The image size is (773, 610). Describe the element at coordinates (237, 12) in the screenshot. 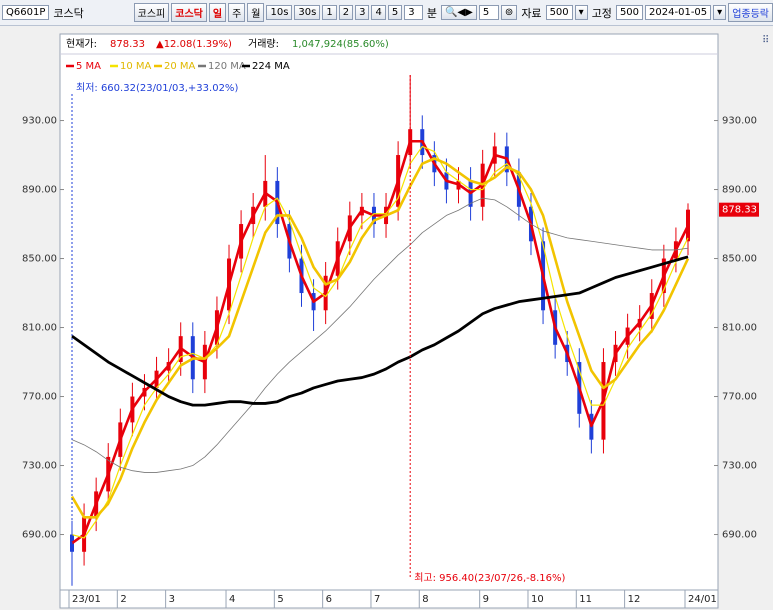

I see `period-button: 주` at that location.